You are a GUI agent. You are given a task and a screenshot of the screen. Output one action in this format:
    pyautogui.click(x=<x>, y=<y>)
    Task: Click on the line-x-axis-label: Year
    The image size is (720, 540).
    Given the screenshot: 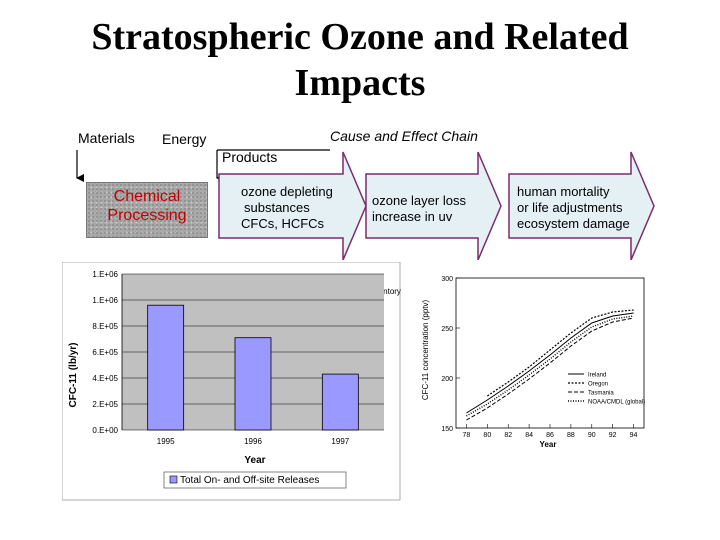 What is the action you would take?
    pyautogui.click(x=548, y=444)
    